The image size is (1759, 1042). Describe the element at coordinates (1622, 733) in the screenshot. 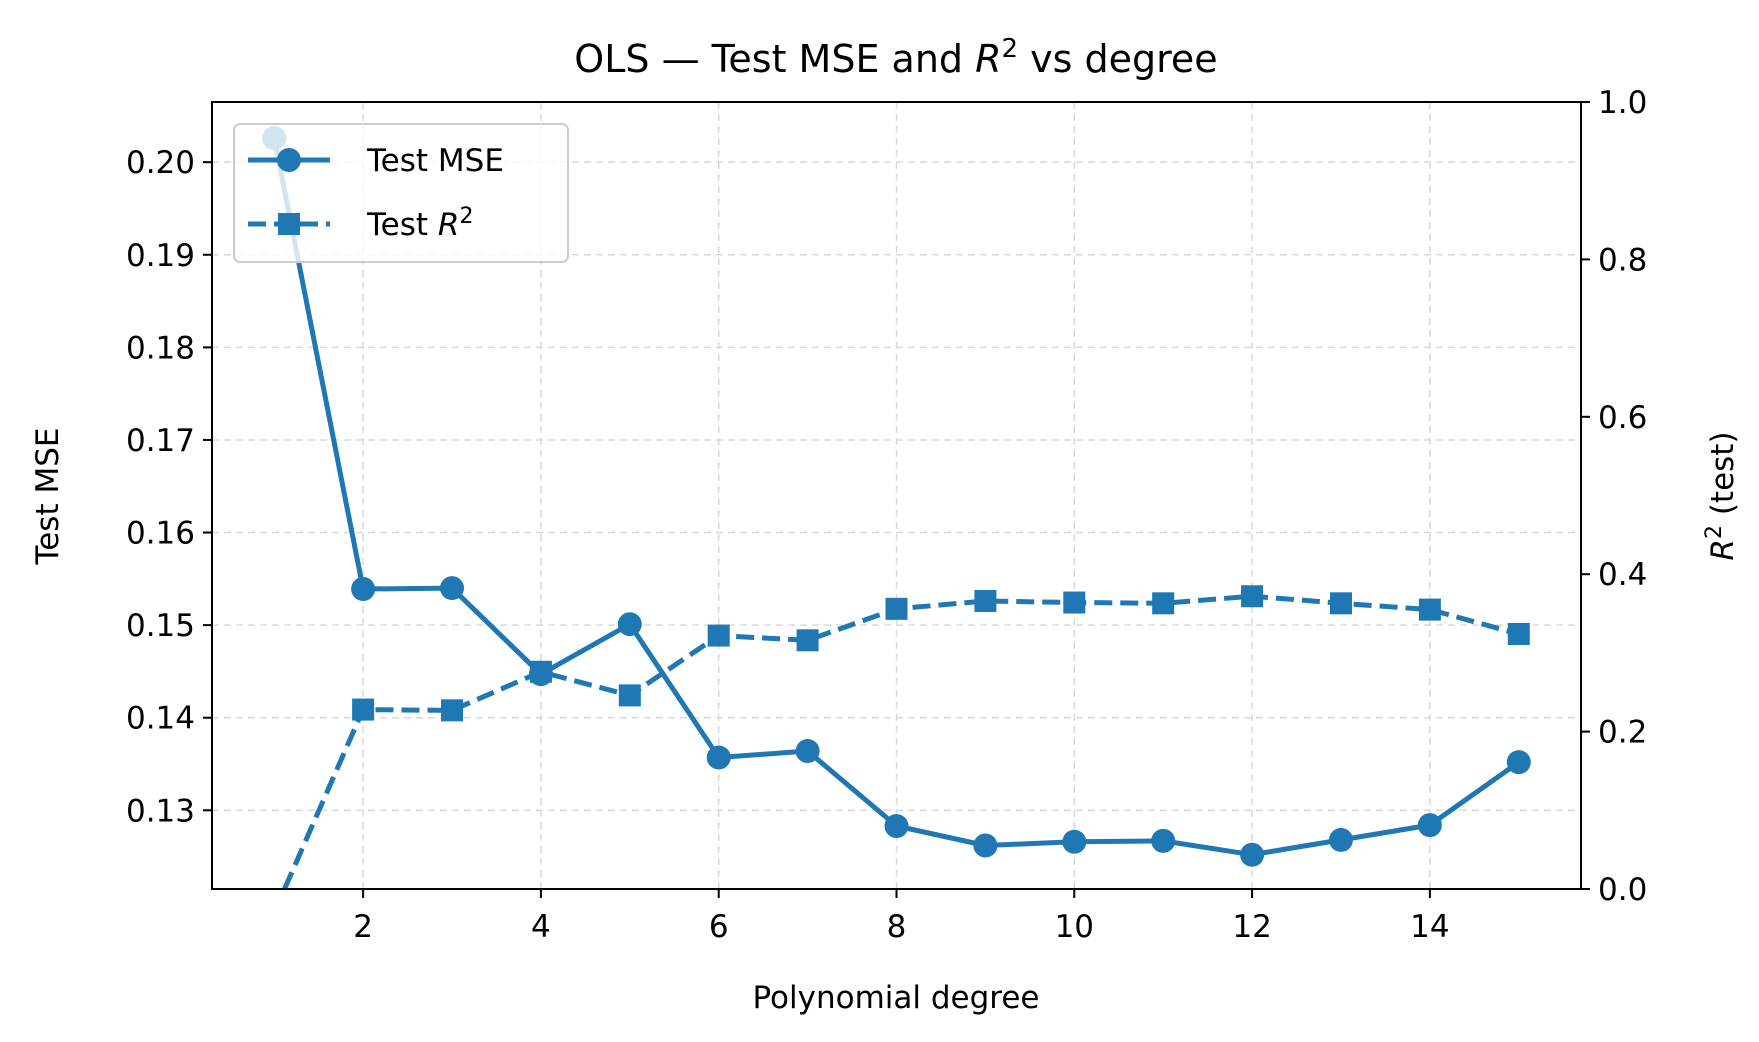

I see `y-right-tick-label: 0.2` at that location.